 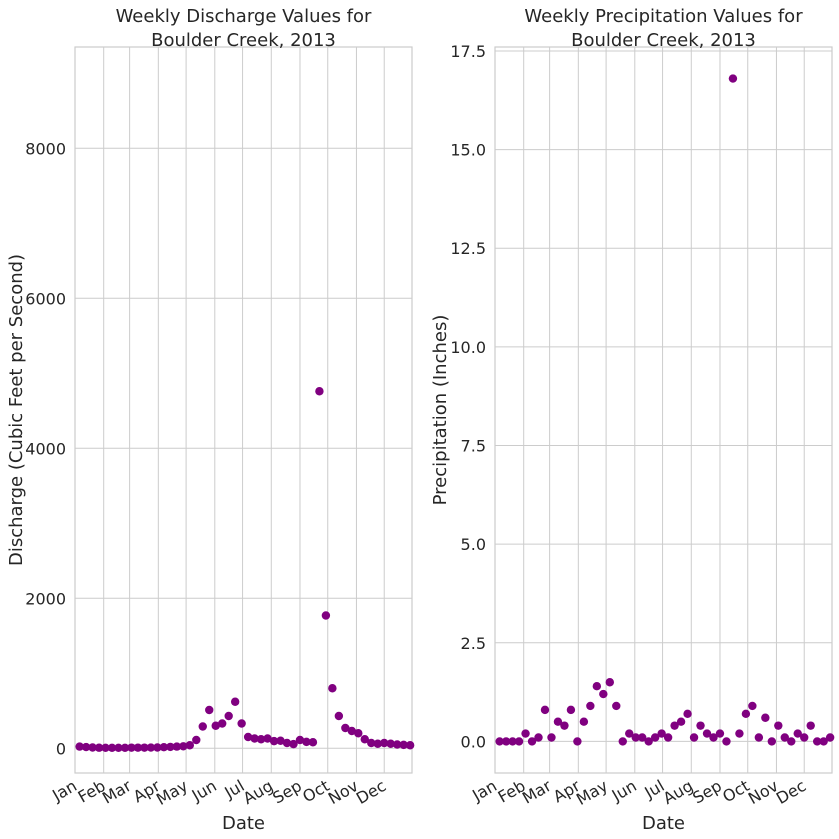 I want to click on y-tick-label: 5.0, so click(x=473, y=544).